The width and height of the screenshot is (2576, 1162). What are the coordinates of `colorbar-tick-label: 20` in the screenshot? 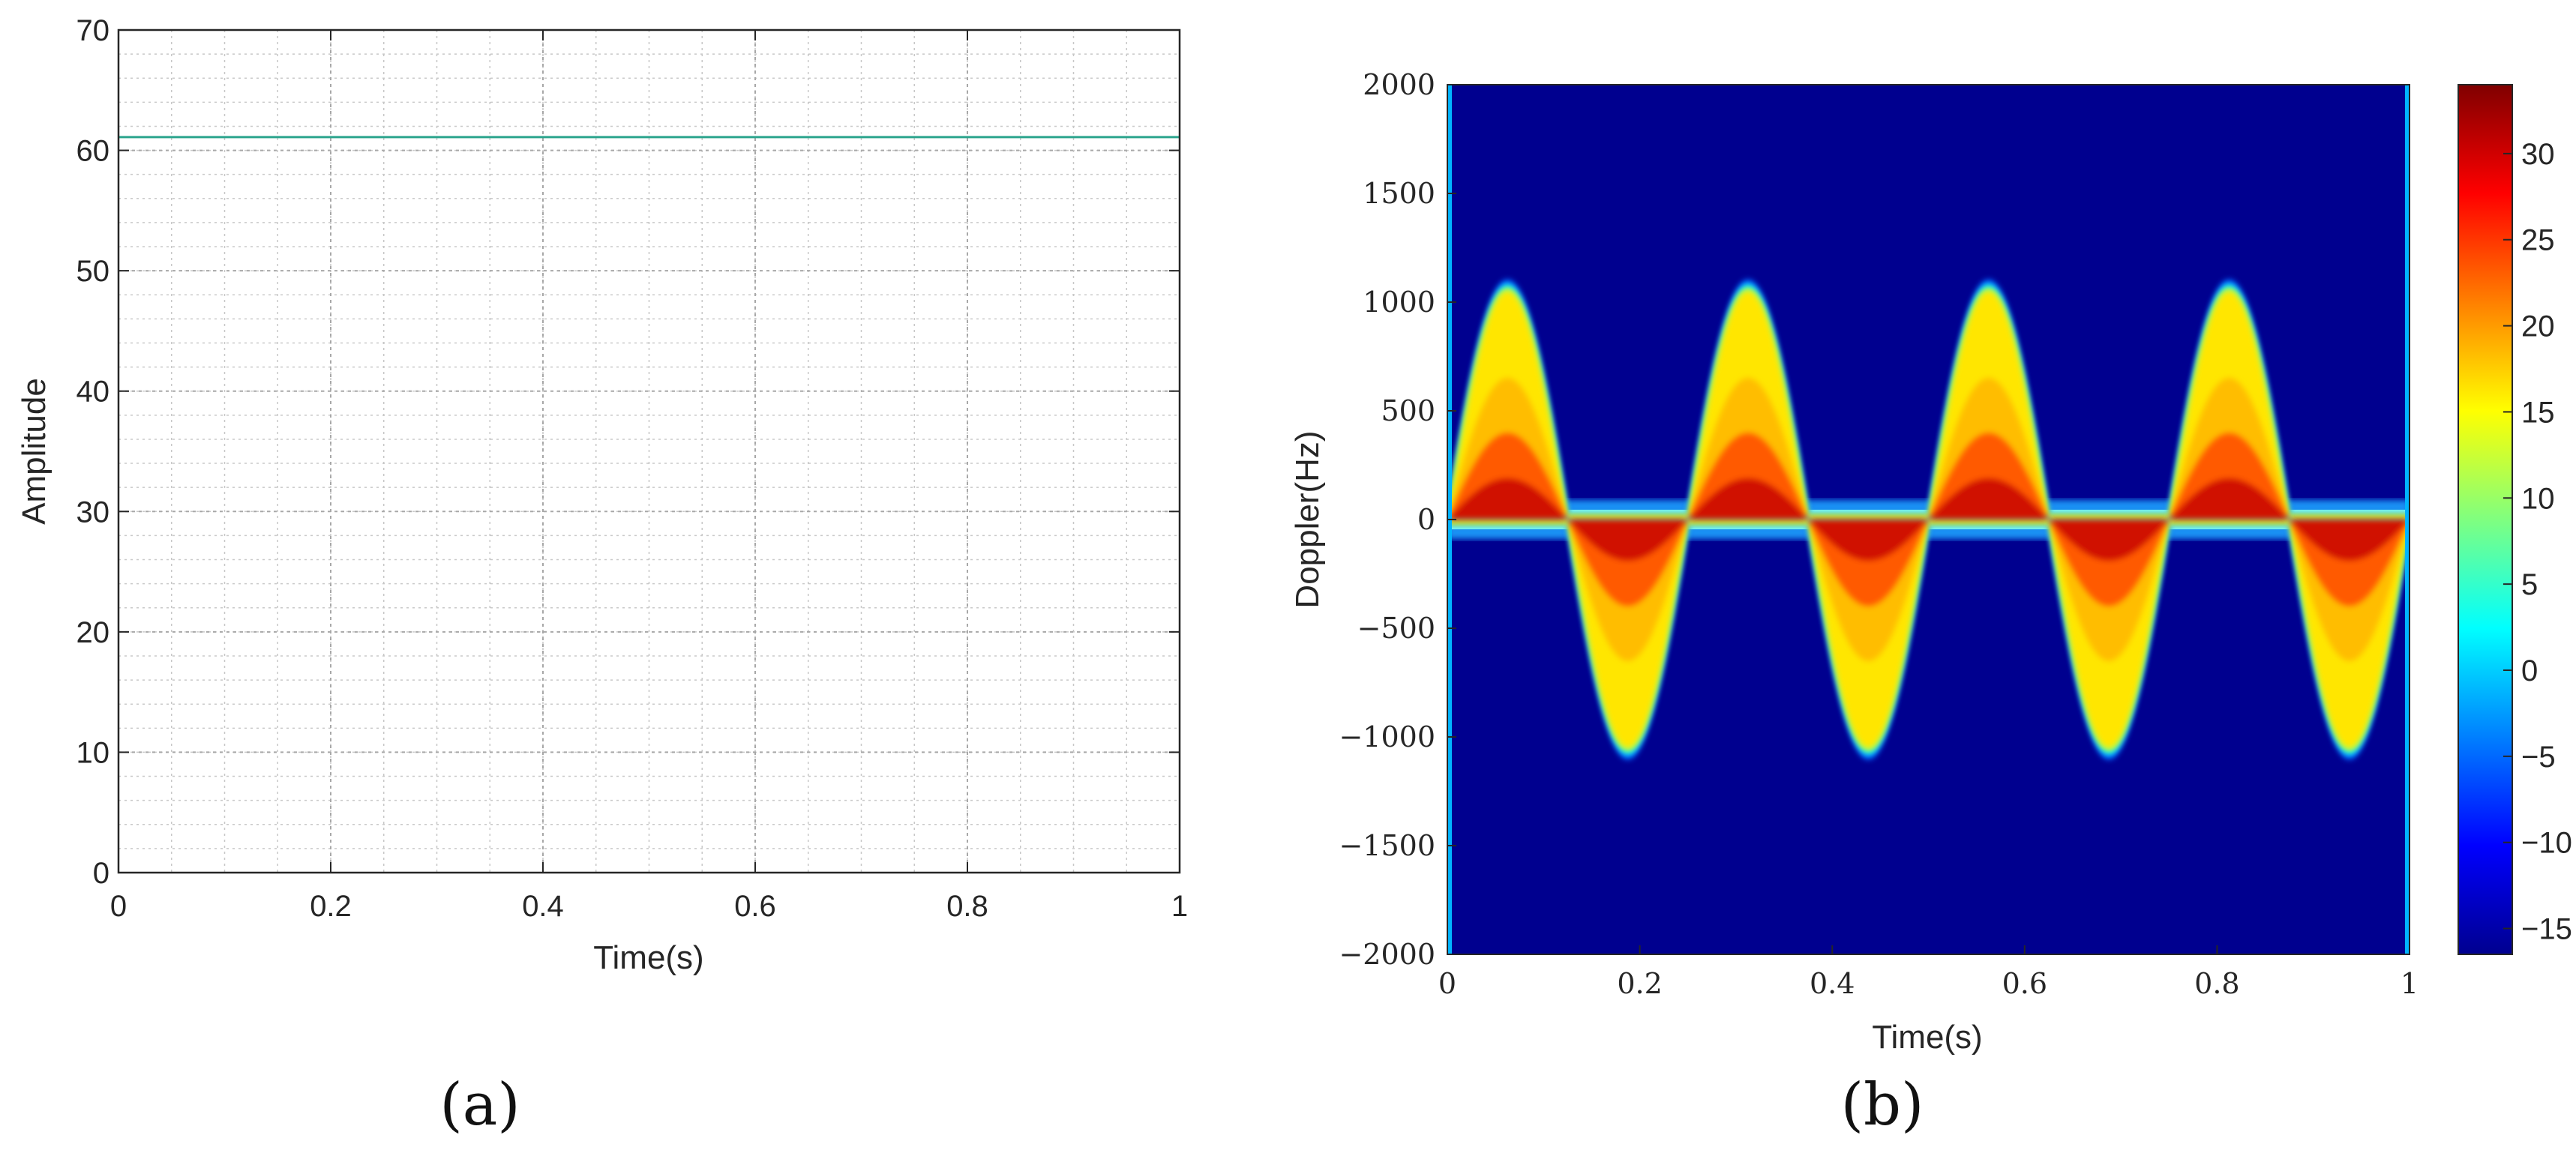 It's located at (2538, 326).